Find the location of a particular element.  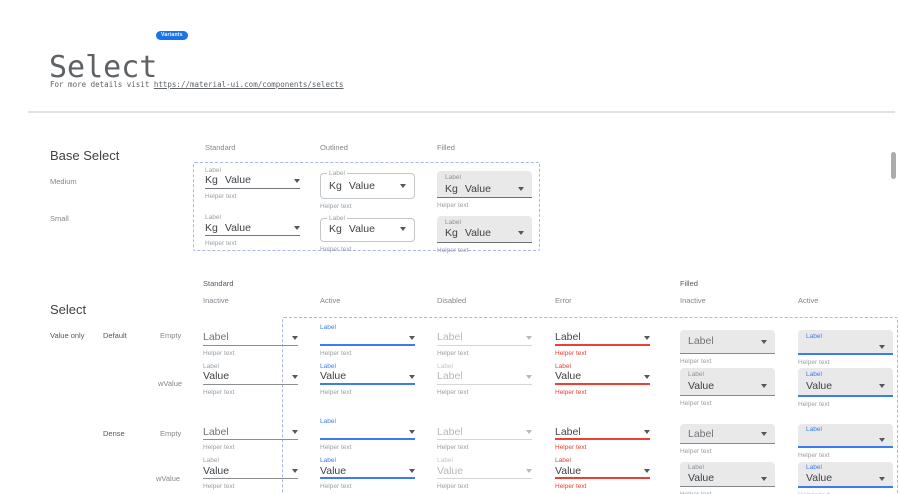

select-standard-disabled-default-value: Label Label Helper text is located at coordinates (484, 379).